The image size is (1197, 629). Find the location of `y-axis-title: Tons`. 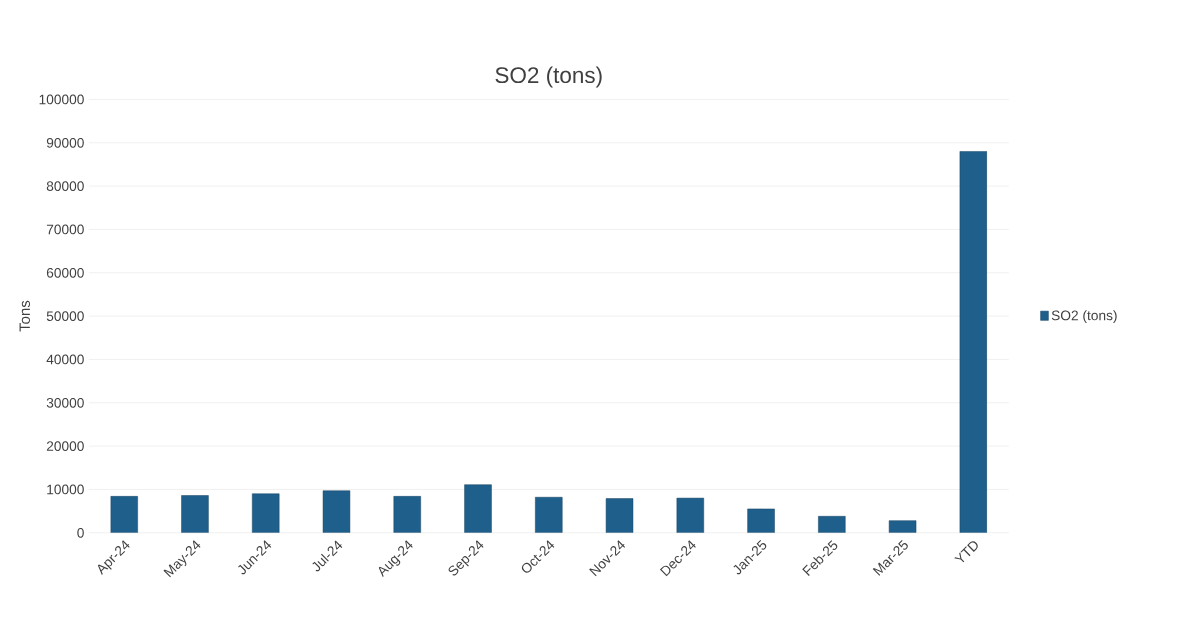

y-axis-title: Tons is located at coordinates (24, 316).